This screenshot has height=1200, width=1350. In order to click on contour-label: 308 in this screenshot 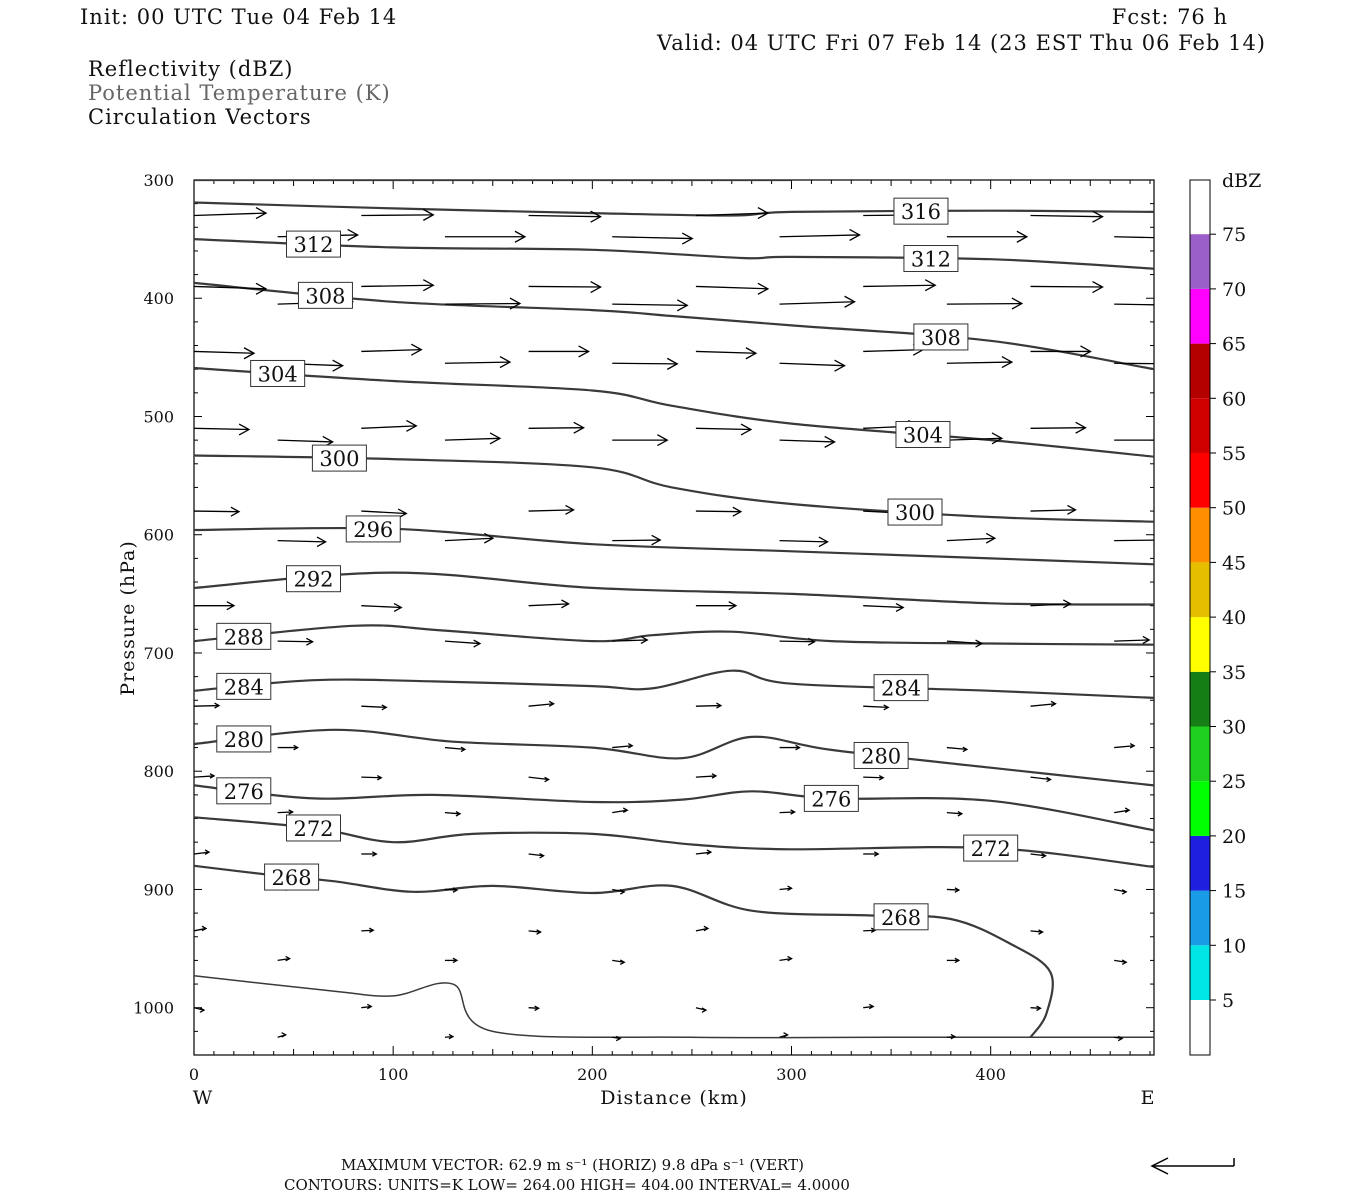, I will do `click(941, 338)`.